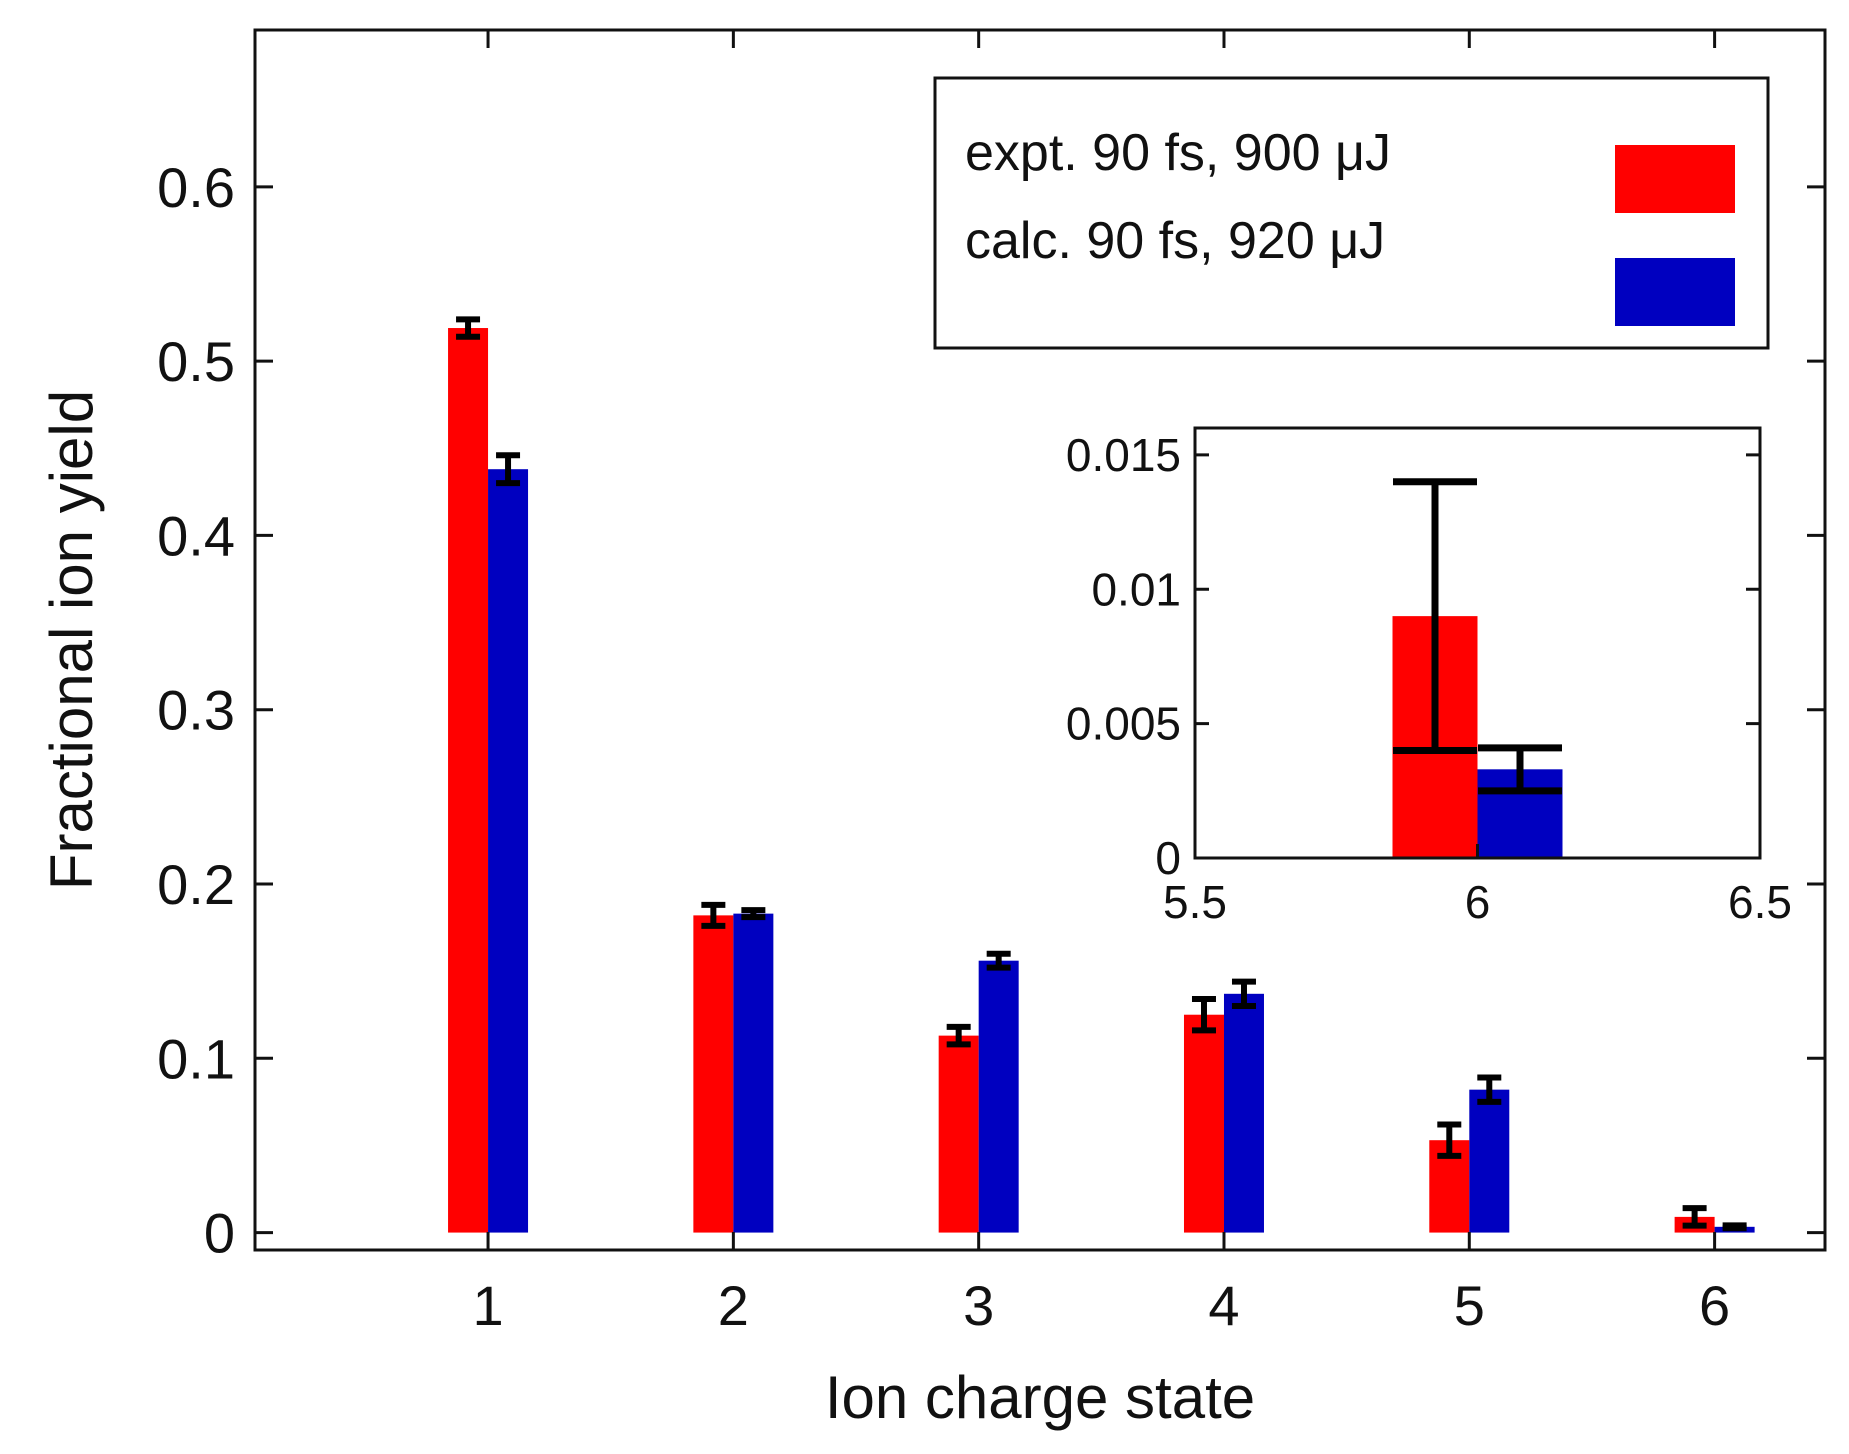 This screenshot has height=1454, width=1849. I want to click on legend-entry-calc: calc. 90 fs, 920 μJ, so click(1175, 241).